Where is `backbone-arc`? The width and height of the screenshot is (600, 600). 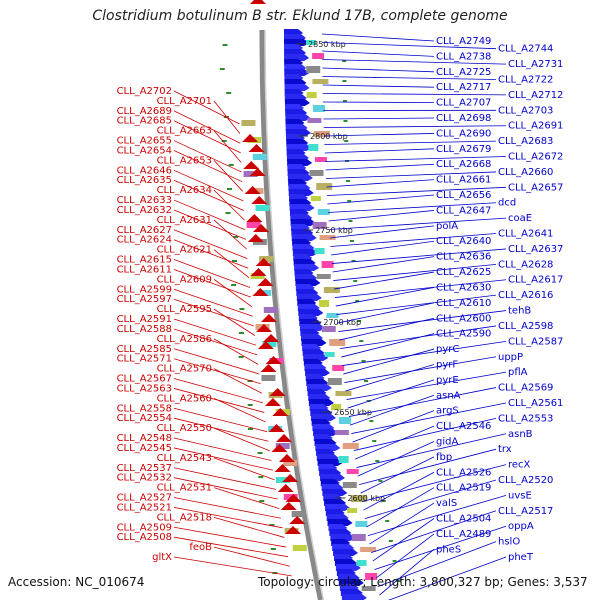 backbone-arc is located at coordinates (291, 315).